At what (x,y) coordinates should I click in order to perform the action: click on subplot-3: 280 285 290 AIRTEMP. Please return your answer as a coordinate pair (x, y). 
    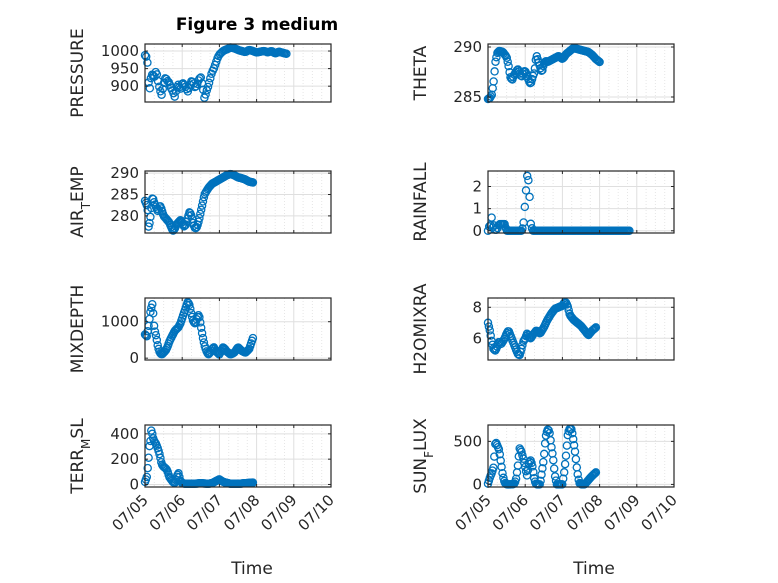
    Looking at the image, I should click on (200, 201).